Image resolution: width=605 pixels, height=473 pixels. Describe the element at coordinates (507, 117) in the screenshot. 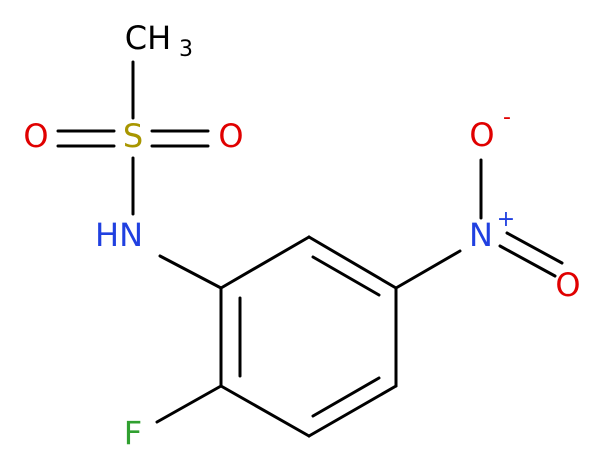

I see `atom-charge: -` at that location.